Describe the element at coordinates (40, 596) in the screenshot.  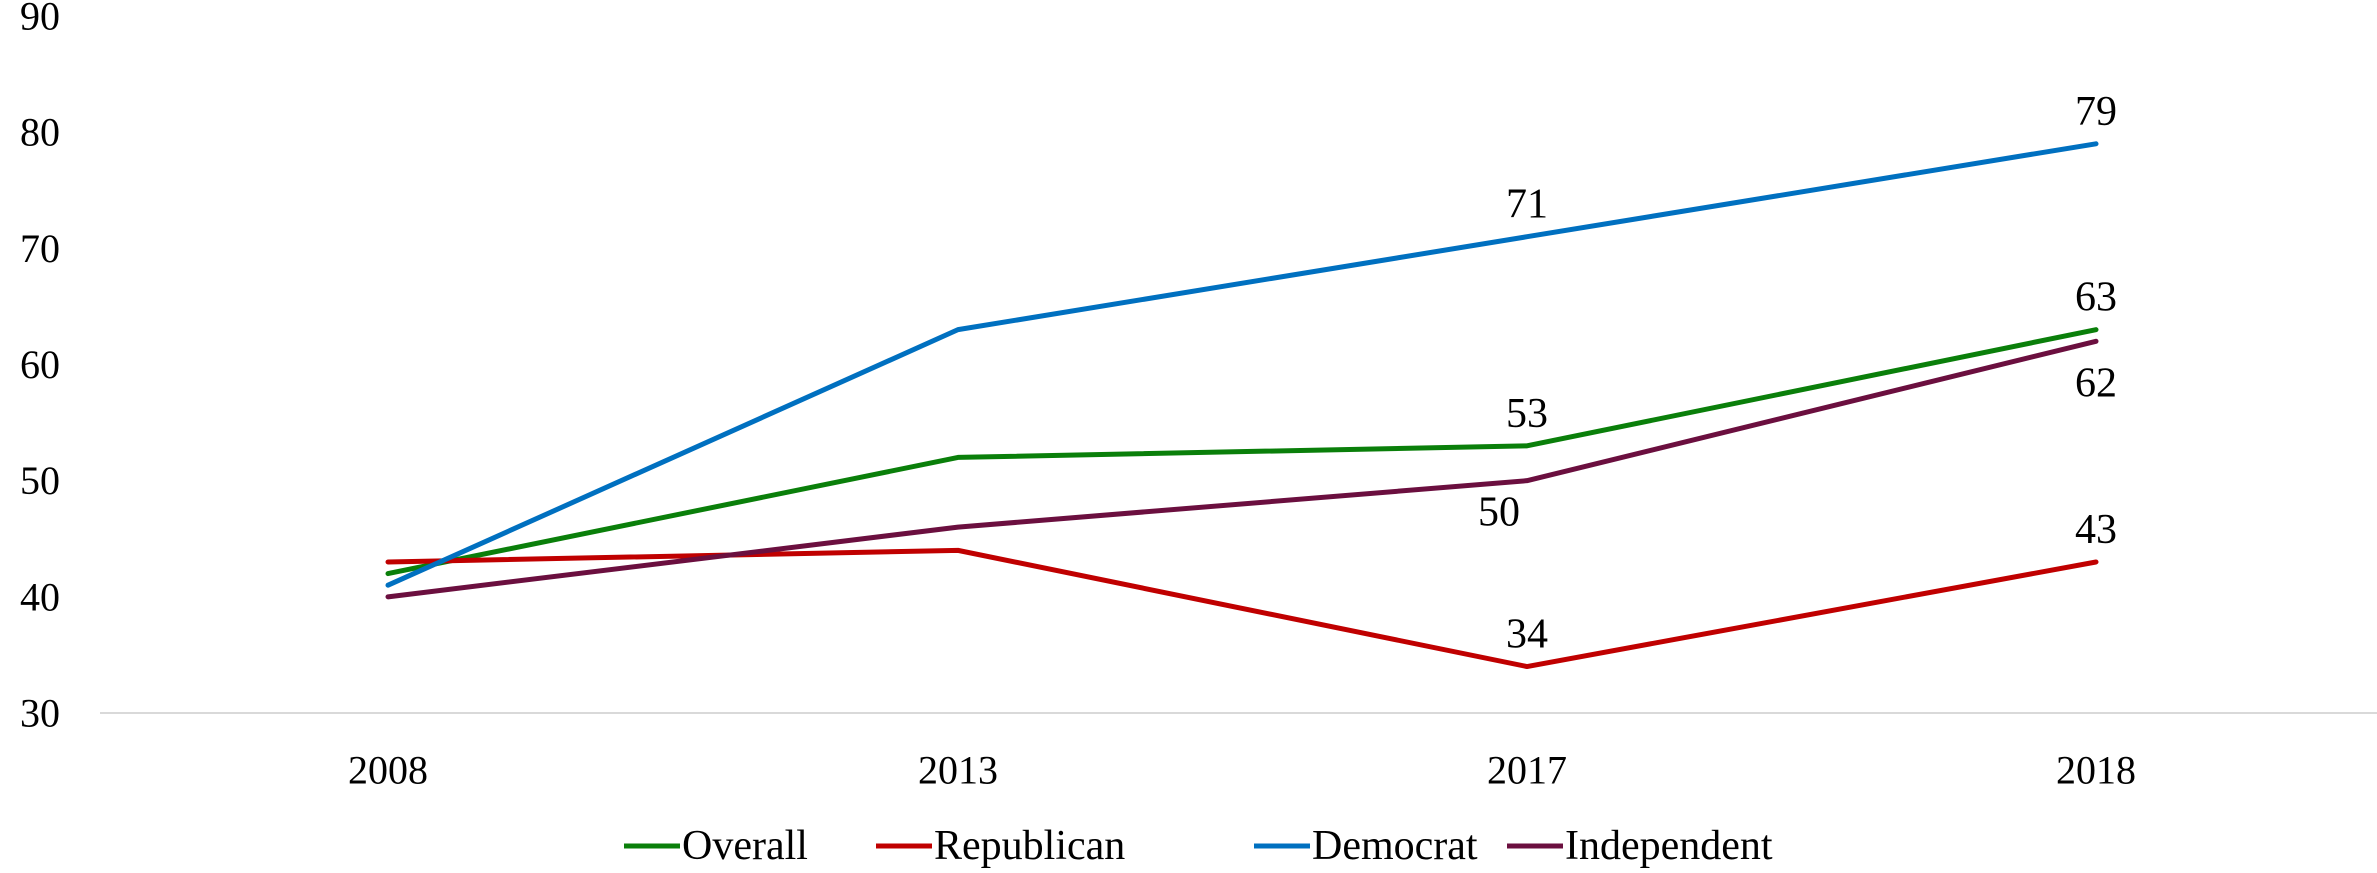
I see `y-tick-label: 40` at that location.